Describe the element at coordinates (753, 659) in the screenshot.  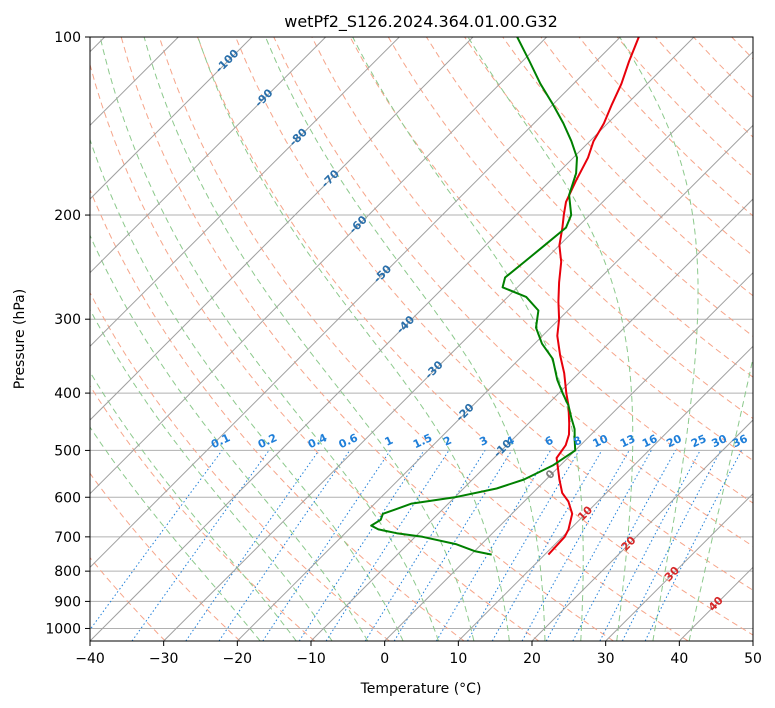
I see `x-tick-label: 50` at that location.